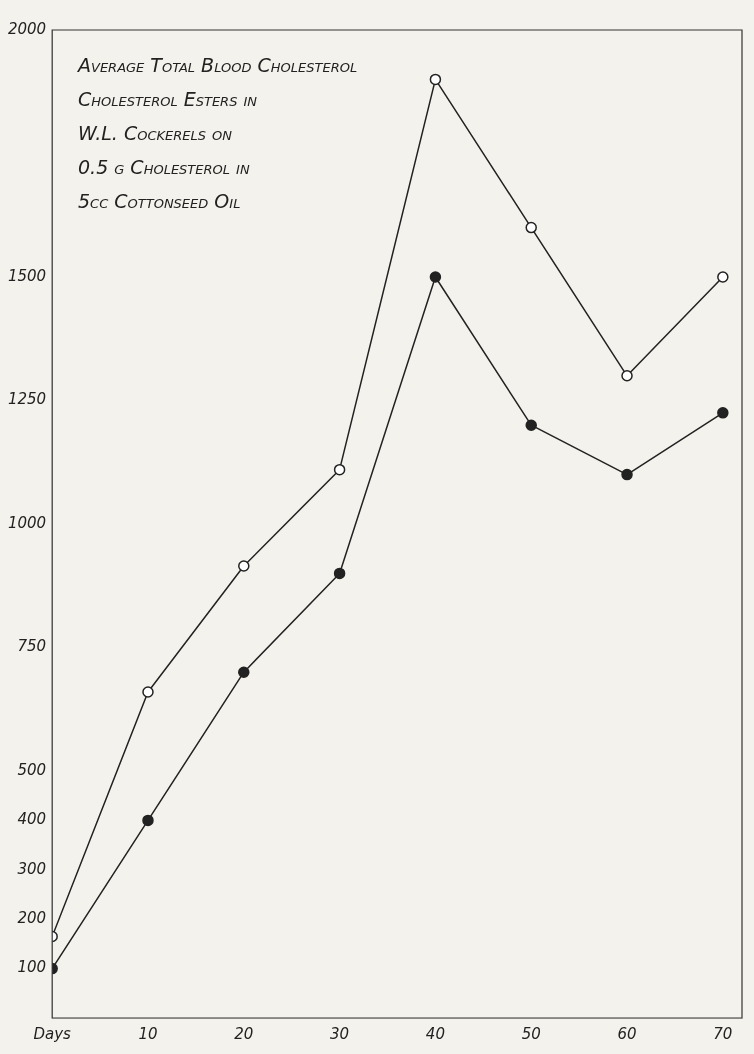 This screenshot has width=754, height=1054. What do you see at coordinates (244, 1033) in the screenshot?
I see `x-tick-label: 20` at bounding box center [244, 1033].